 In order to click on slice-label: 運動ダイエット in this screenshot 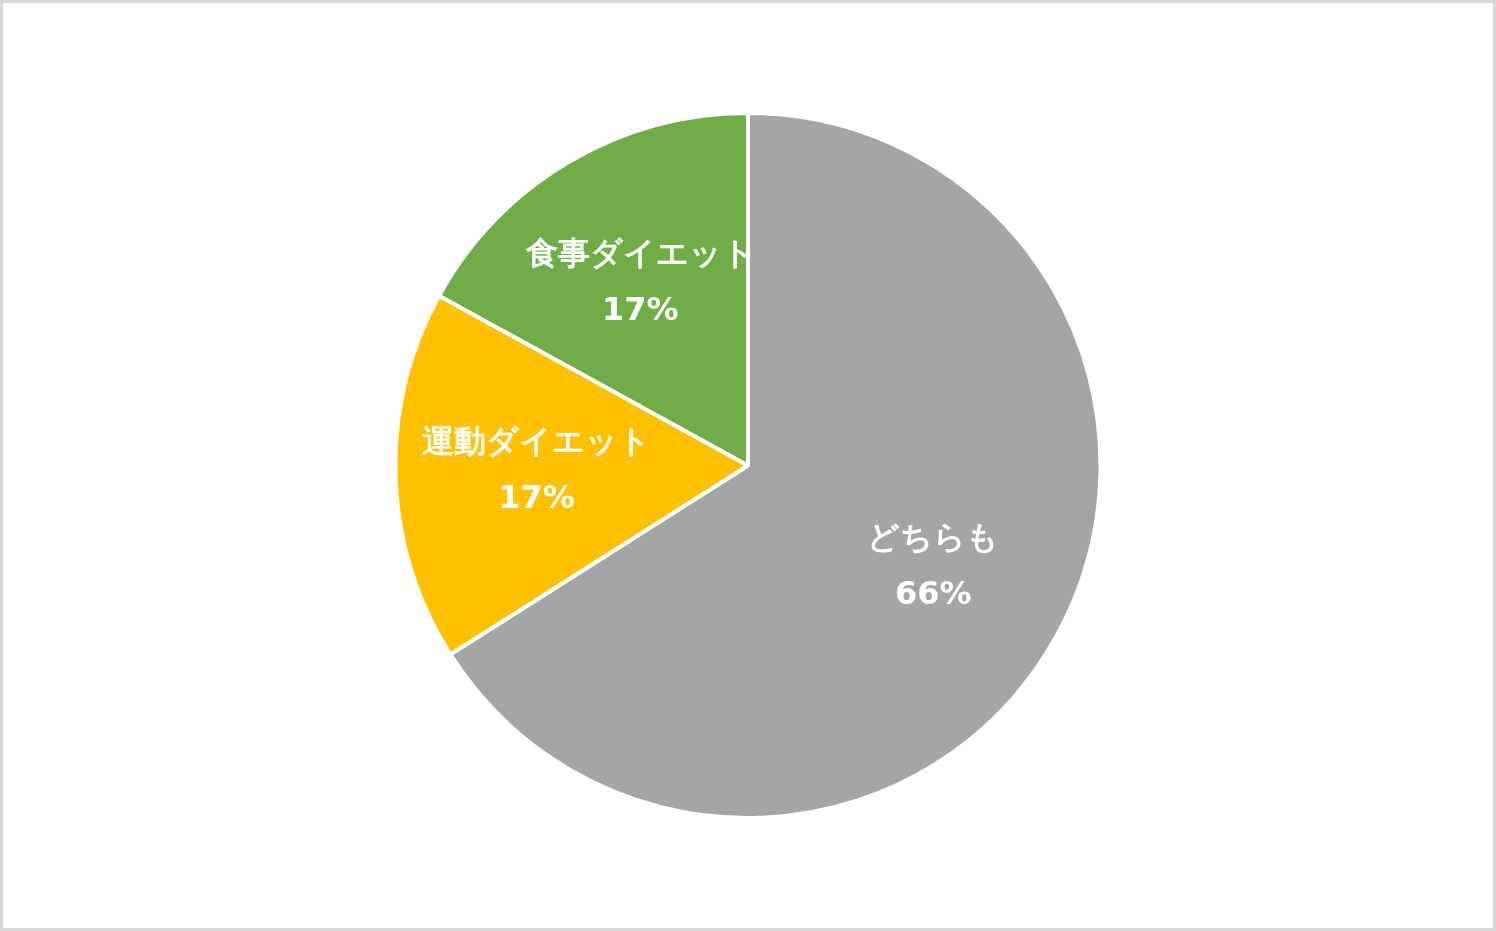, I will do `click(537, 441)`.